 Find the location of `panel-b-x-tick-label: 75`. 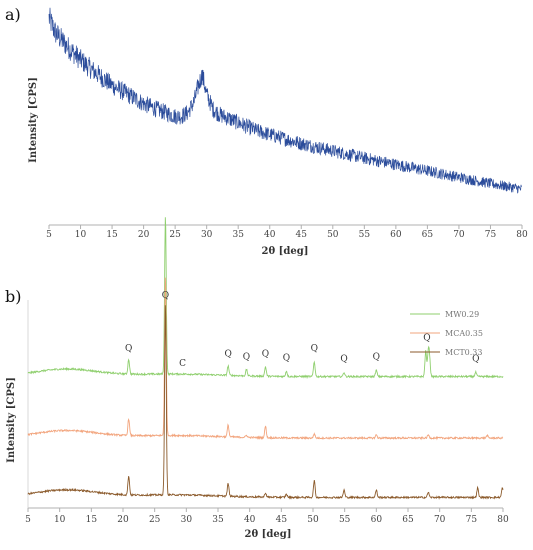

panel-b-x-tick-label: 75 is located at coordinates (472, 520).